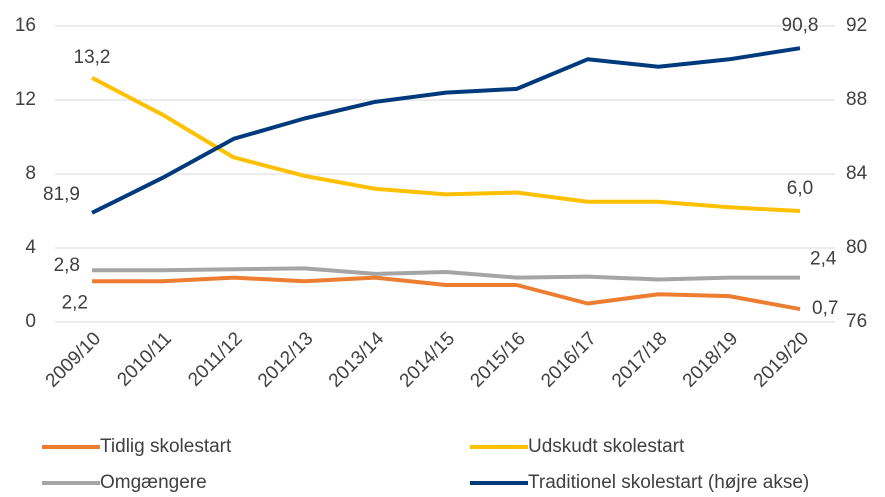  Describe the element at coordinates (856, 25) in the screenshot. I see `y2-tick-label: 92` at that location.